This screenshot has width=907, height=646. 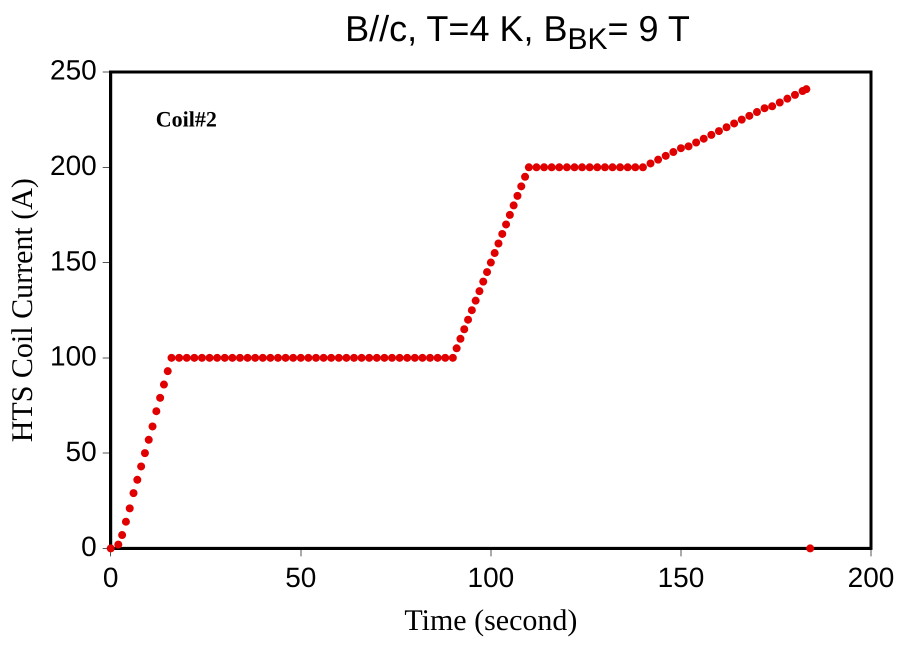 I want to click on x-axis-title: Time (second), so click(x=491, y=620).